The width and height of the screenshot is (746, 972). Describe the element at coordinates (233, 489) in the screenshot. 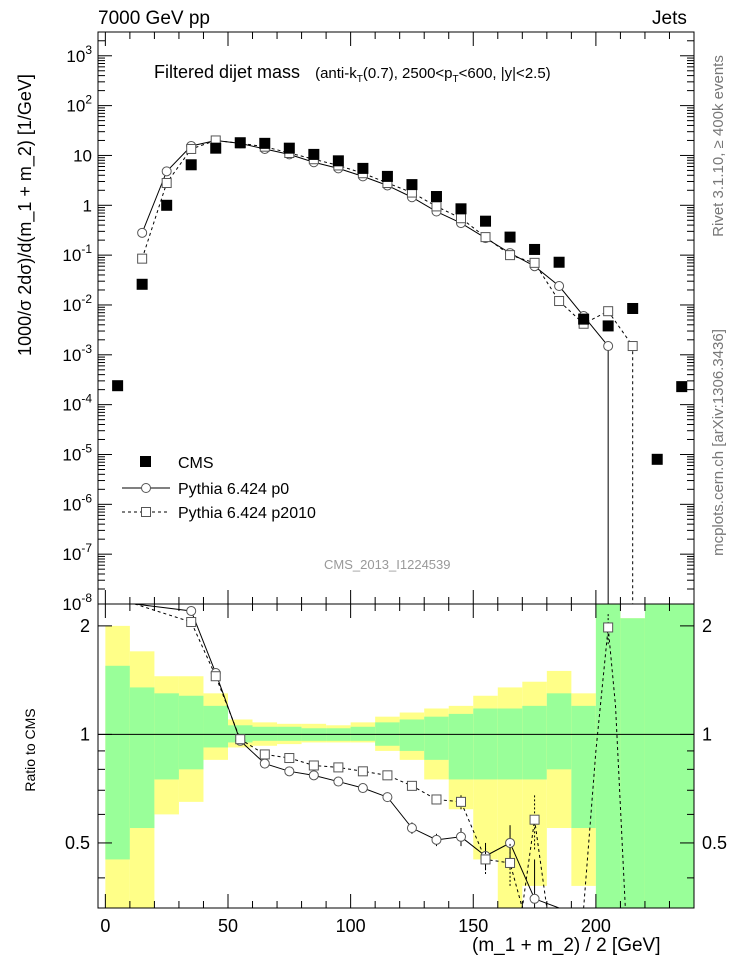

I see `legend-label: Pythia 6.424 p0` at that location.